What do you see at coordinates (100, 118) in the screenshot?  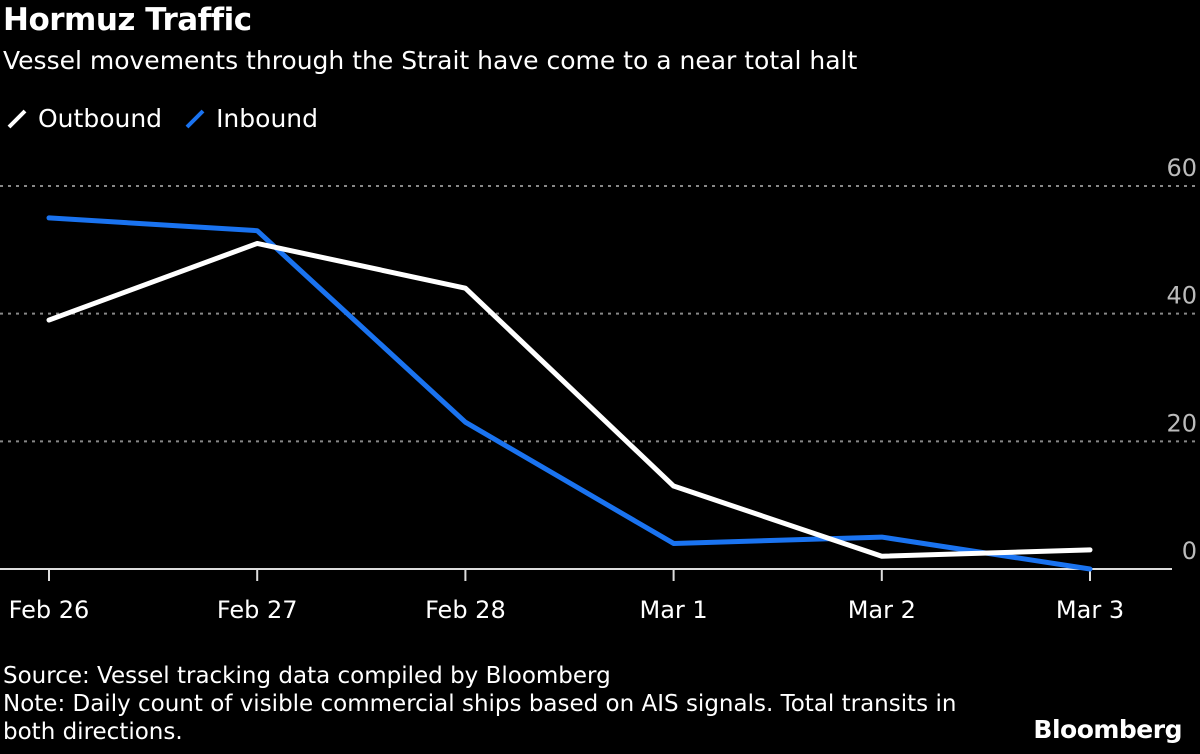 I see `legend-label-outbound: Outbound` at bounding box center [100, 118].